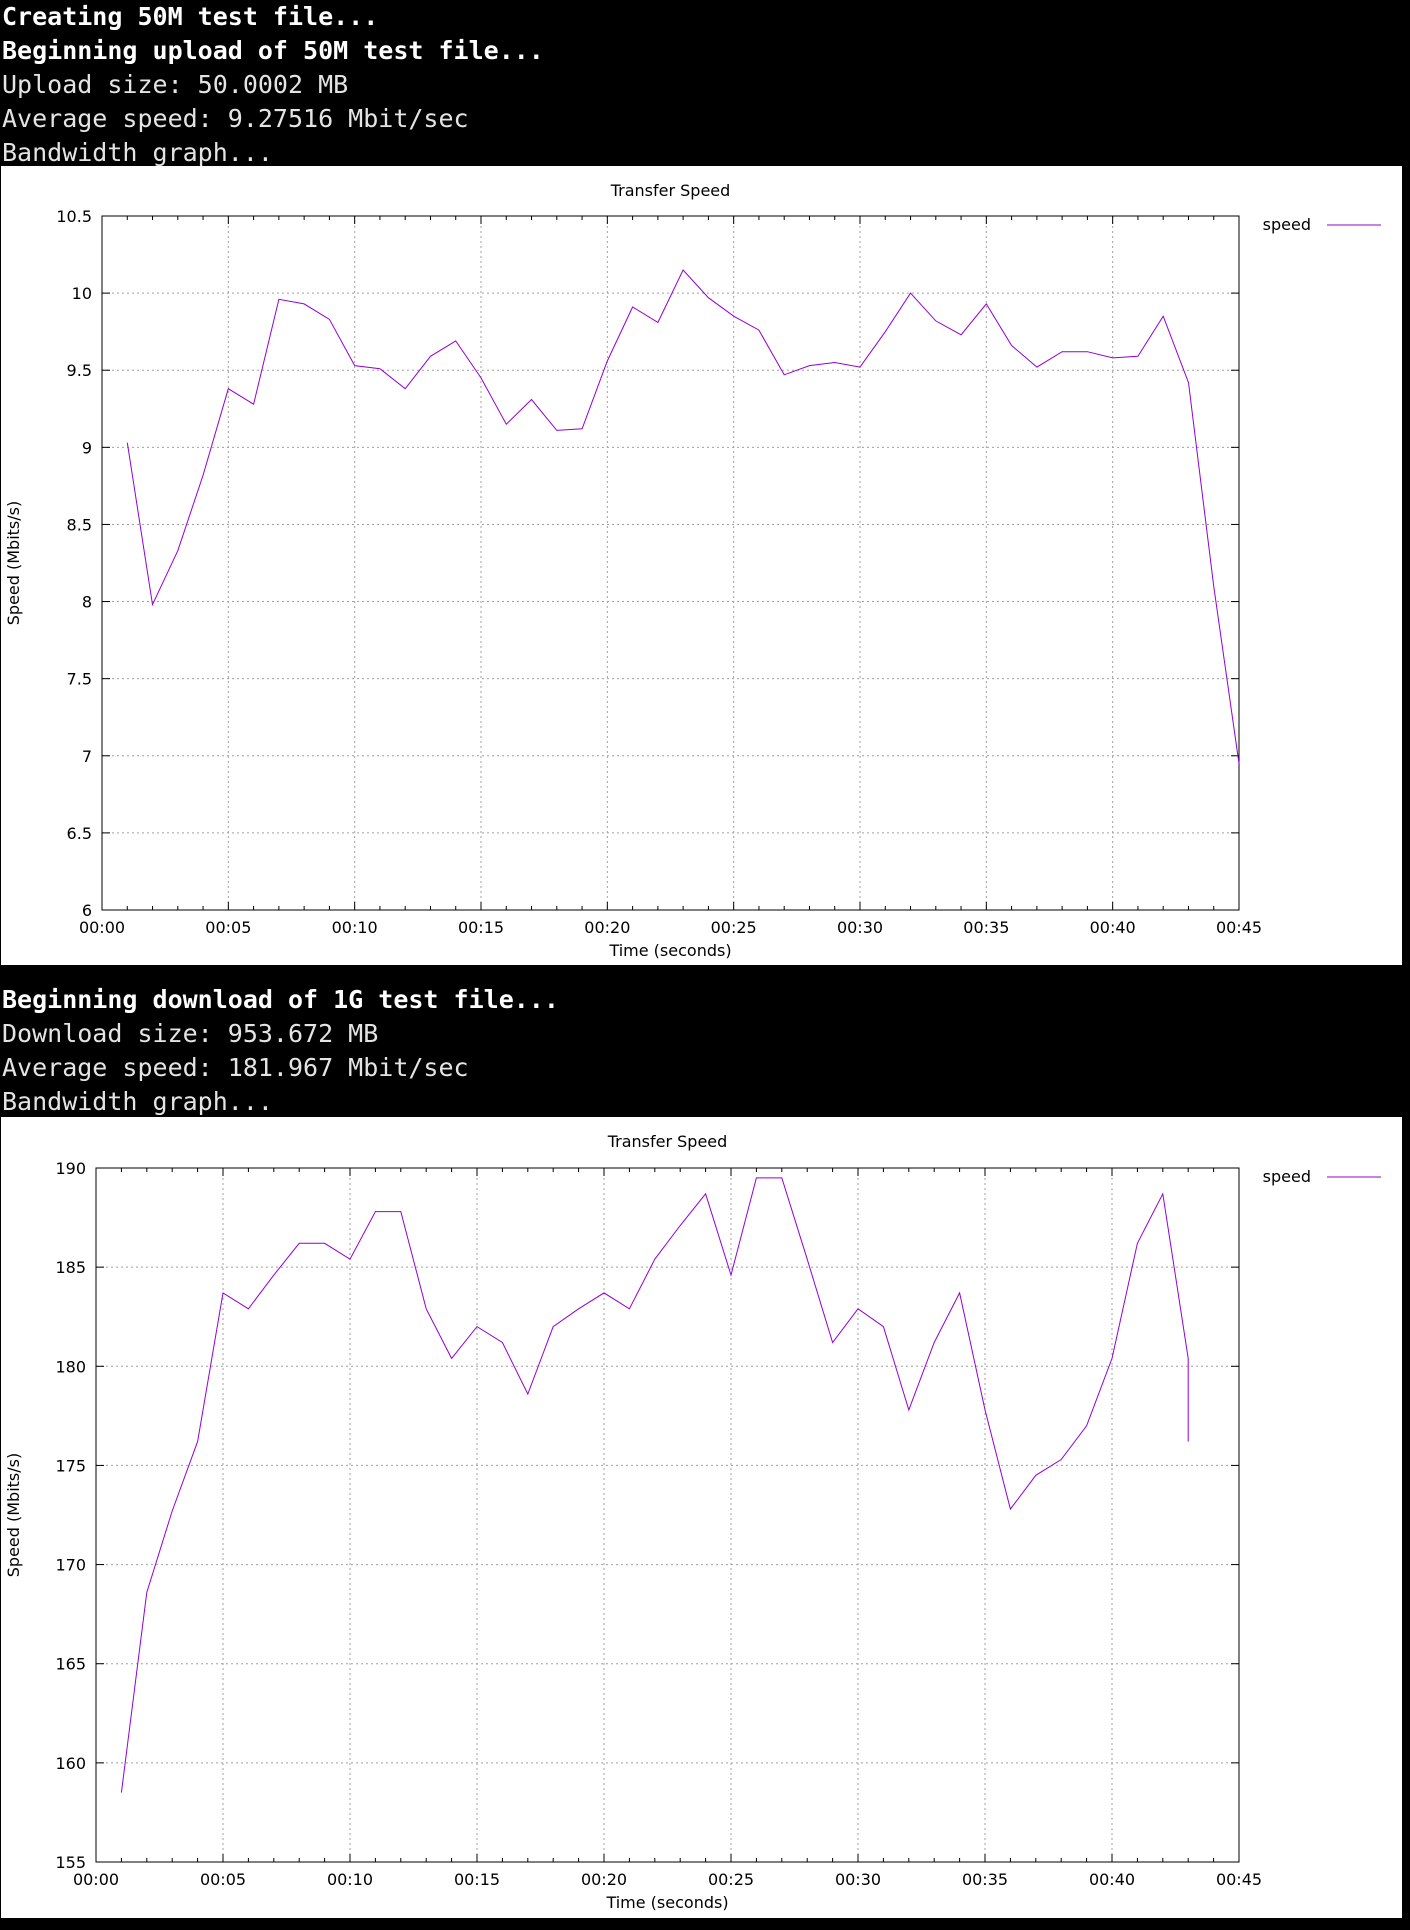 This screenshot has width=1410, height=1930. I want to click on y-tick-label: 185, so click(70, 1267).